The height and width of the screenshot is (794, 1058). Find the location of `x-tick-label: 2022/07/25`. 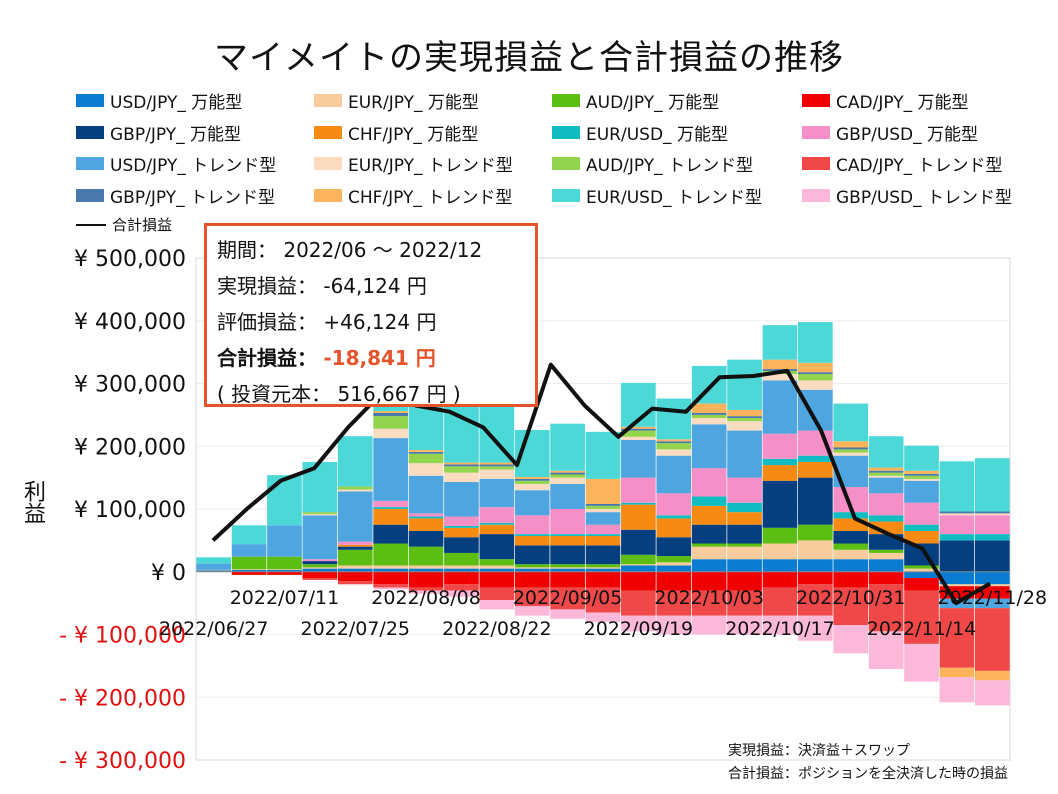

x-tick-label: 2022/07/25 is located at coordinates (356, 629).